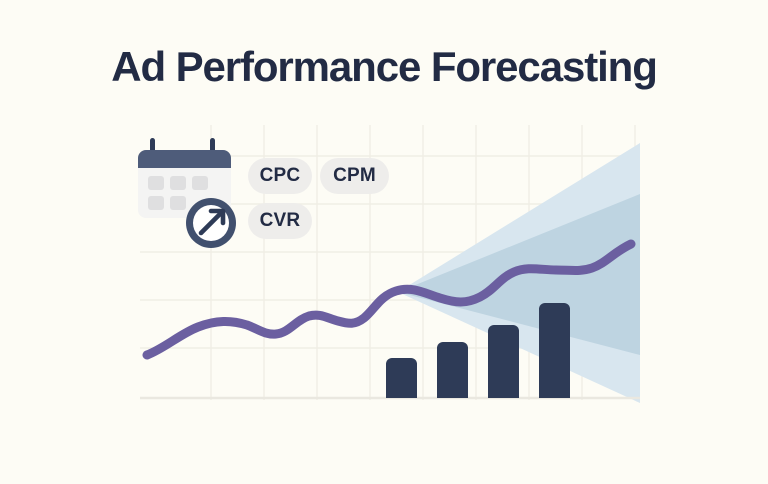 Image resolution: width=768 pixels, height=484 pixels. I want to click on forecast-bars, so click(478, 350).